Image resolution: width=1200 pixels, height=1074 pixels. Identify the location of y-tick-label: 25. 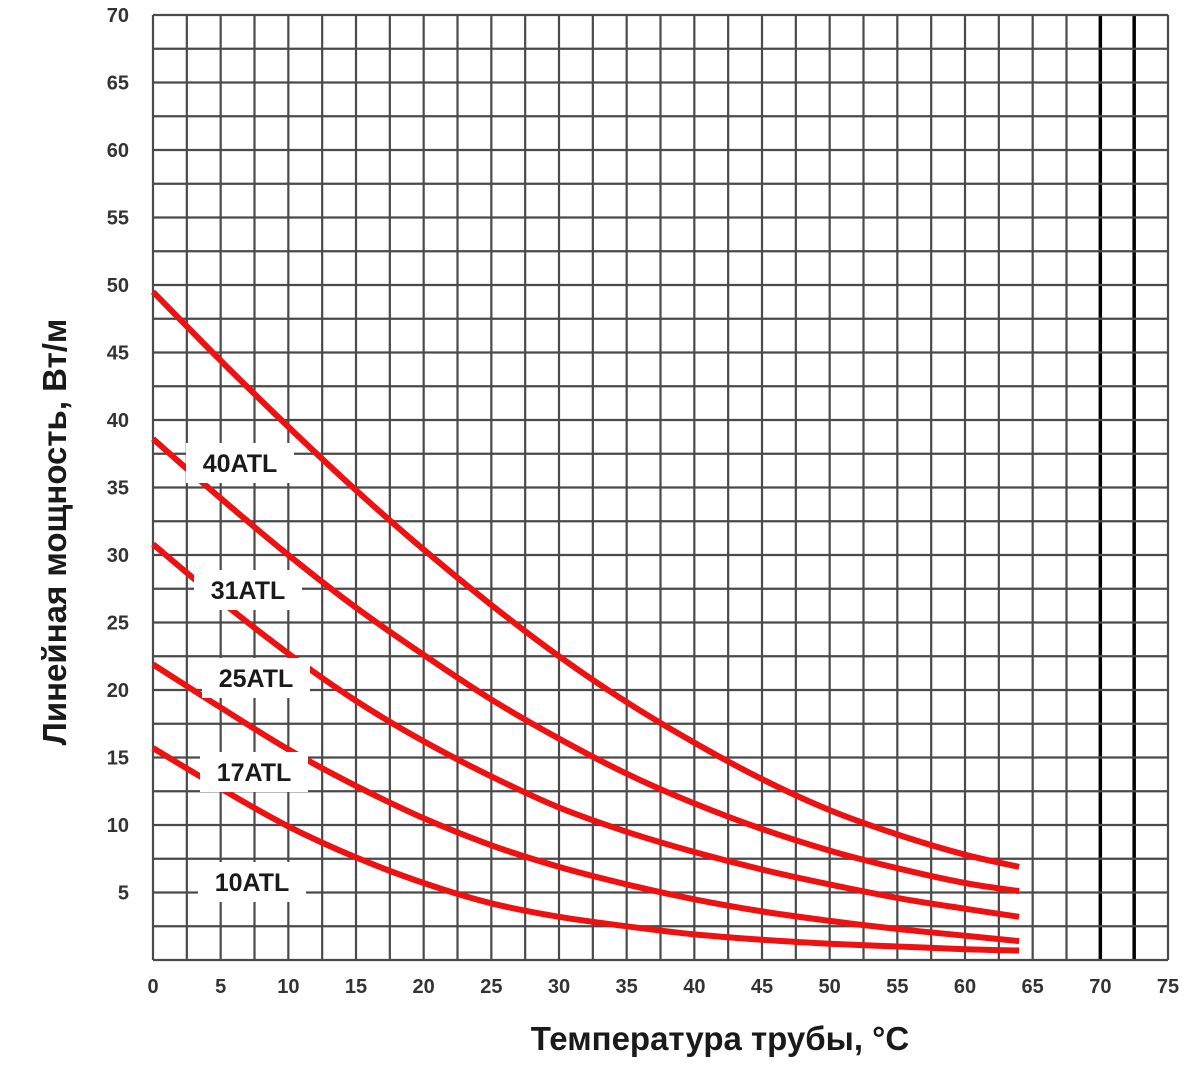
(118, 624).